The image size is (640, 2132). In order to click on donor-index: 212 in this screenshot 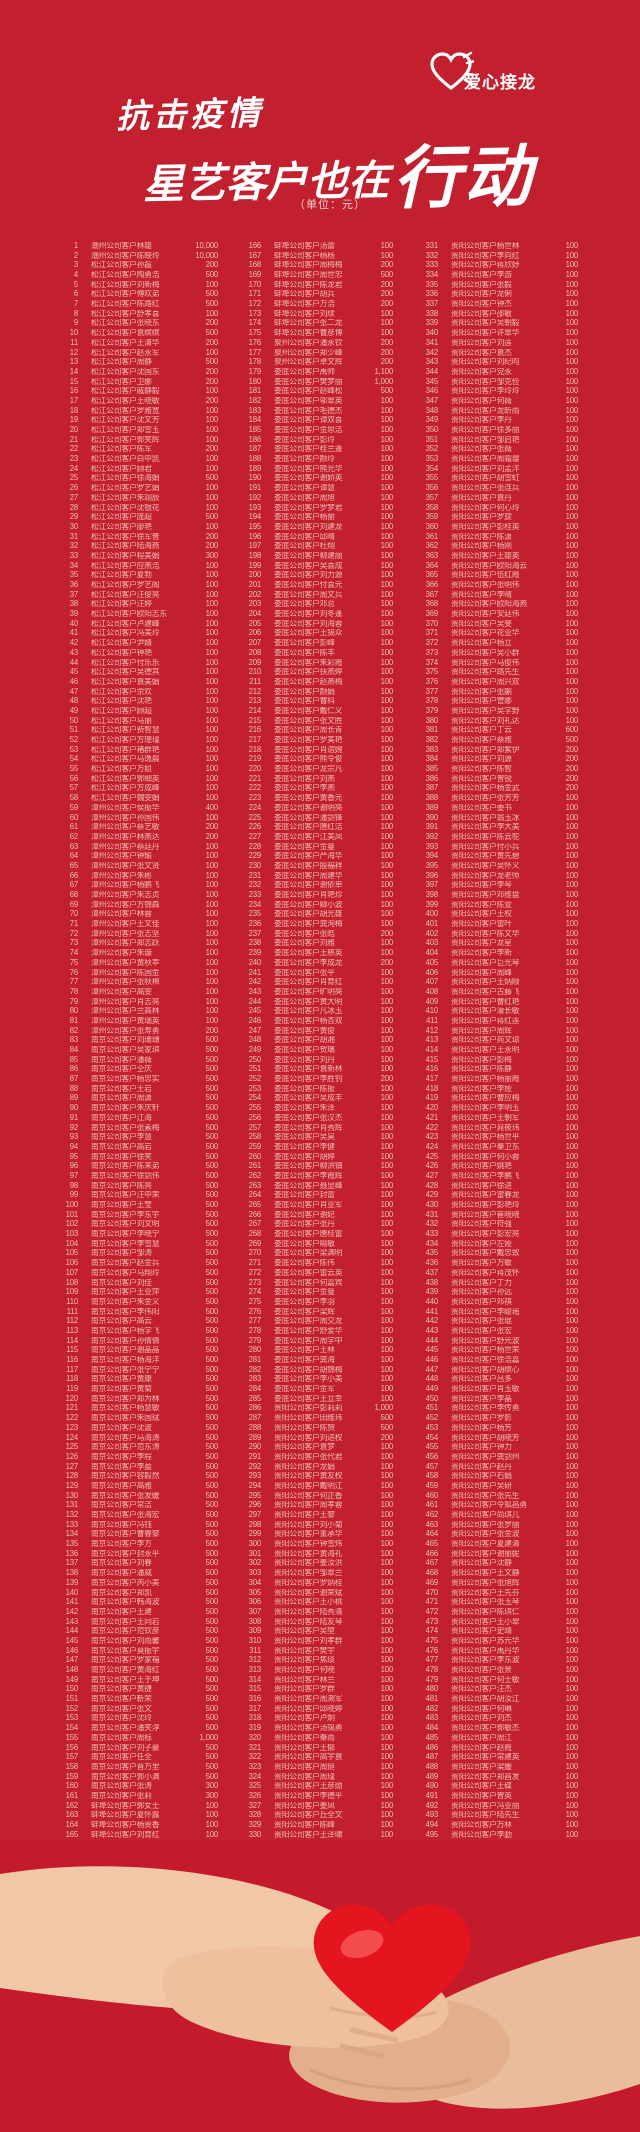, I will do `click(255, 691)`.